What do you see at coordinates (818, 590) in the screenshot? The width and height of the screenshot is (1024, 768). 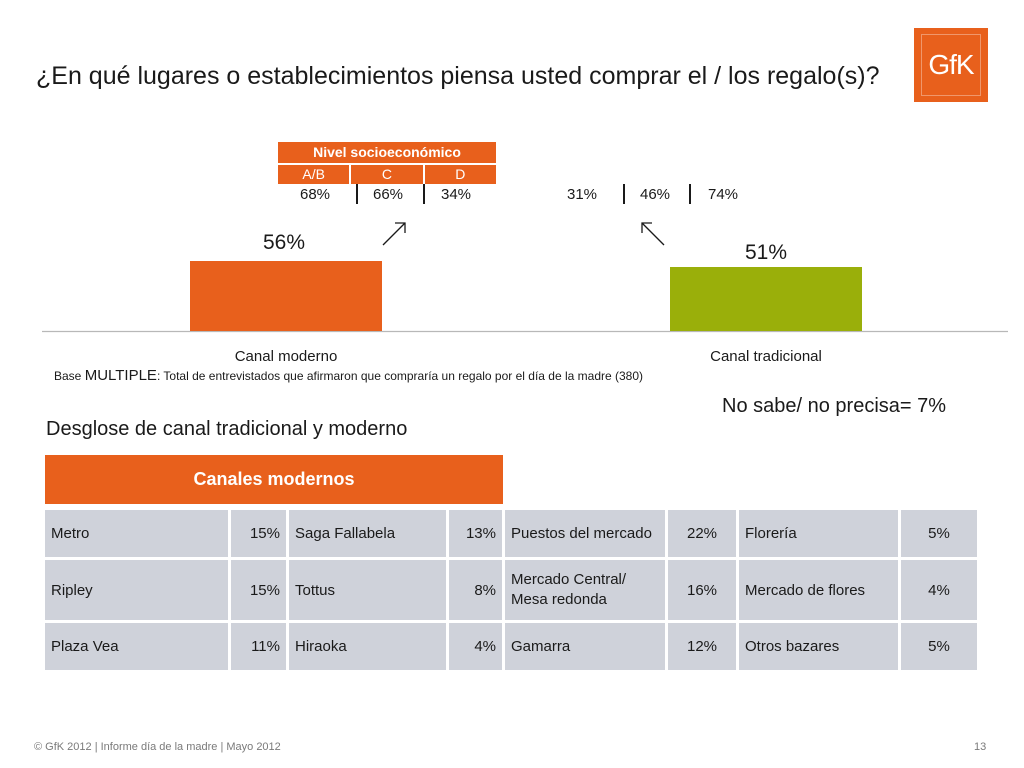 I see `table-cell: Mercado de flores` at bounding box center [818, 590].